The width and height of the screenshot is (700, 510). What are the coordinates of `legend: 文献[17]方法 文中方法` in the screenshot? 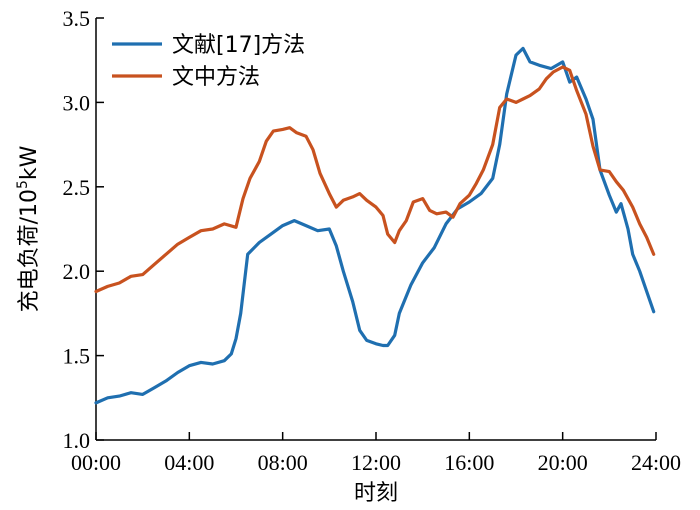 It's located at (208, 61).